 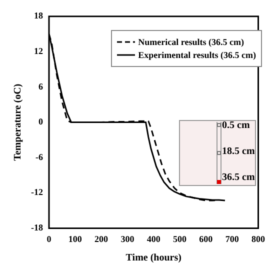 What do you see at coordinates (197, 55) in the screenshot?
I see `legend-label: Experimental results (36.5 cm)` at bounding box center [197, 55].